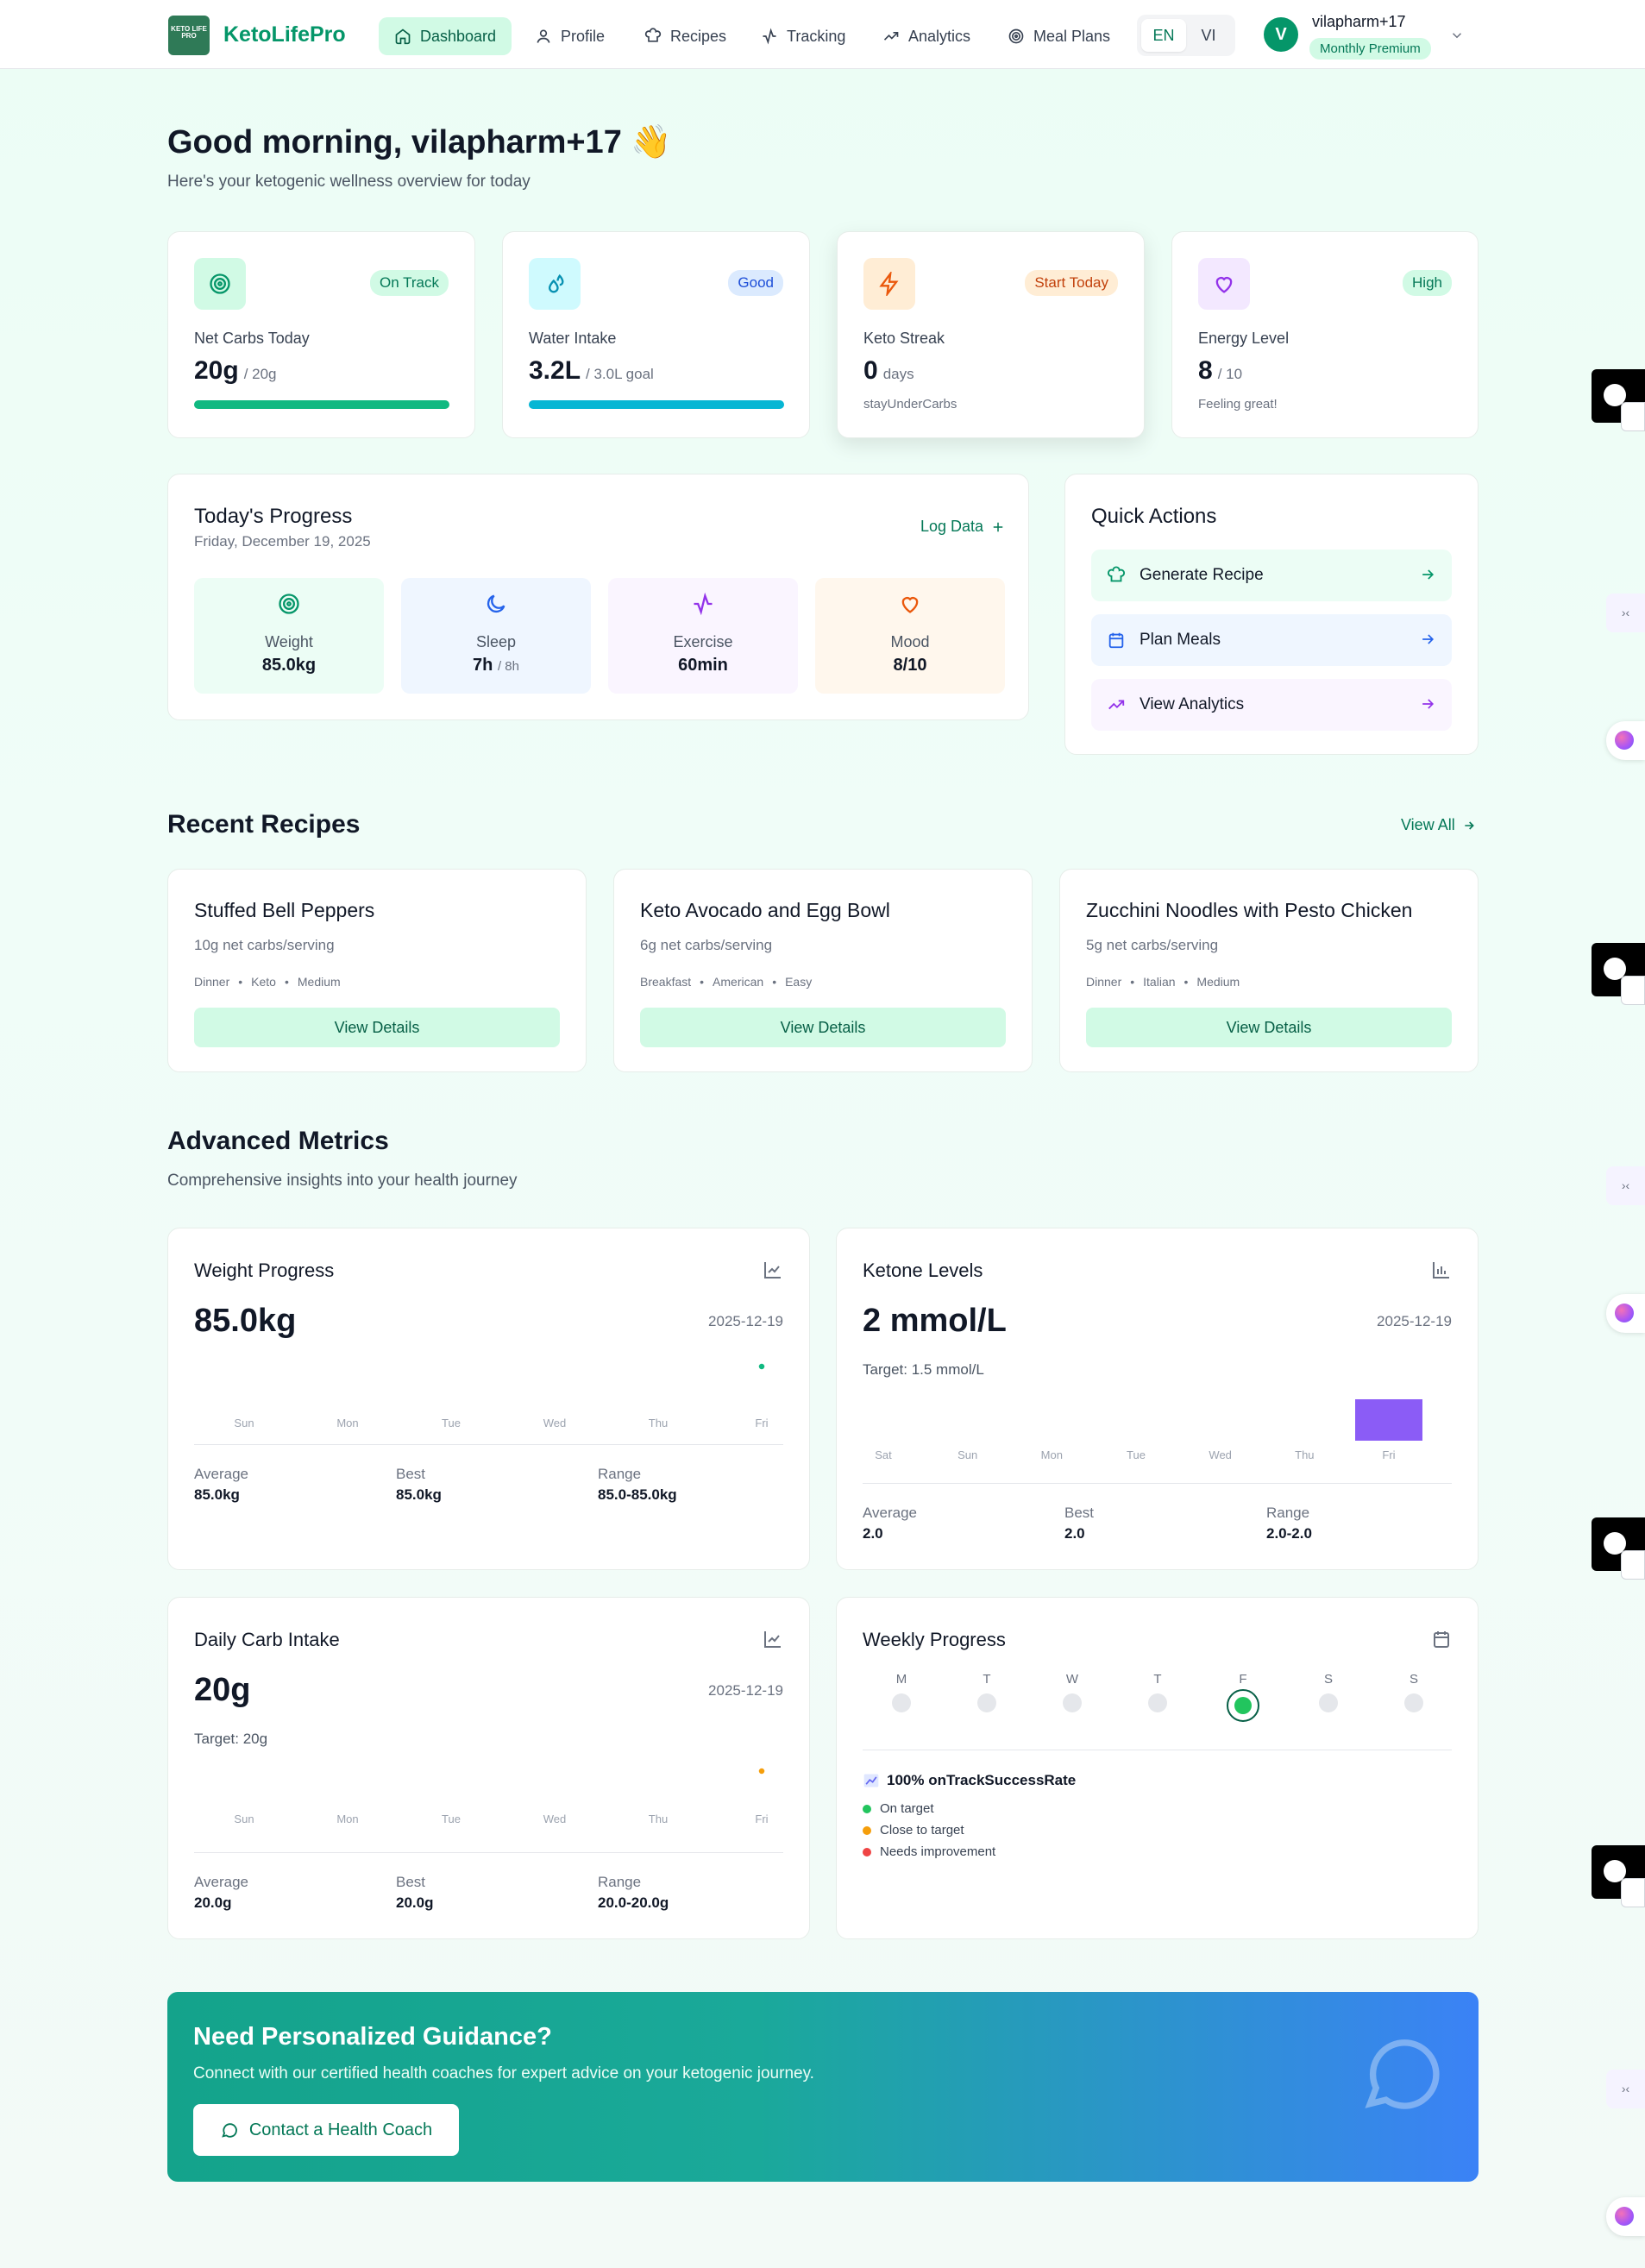 The height and width of the screenshot is (2268, 1645). I want to click on user-icon, so click(543, 36).